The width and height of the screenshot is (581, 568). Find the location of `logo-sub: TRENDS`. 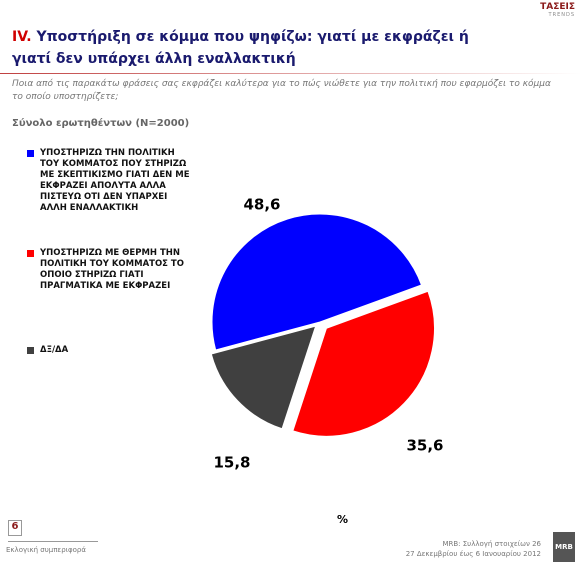

logo-sub: TRENDS is located at coordinates (561, 15).